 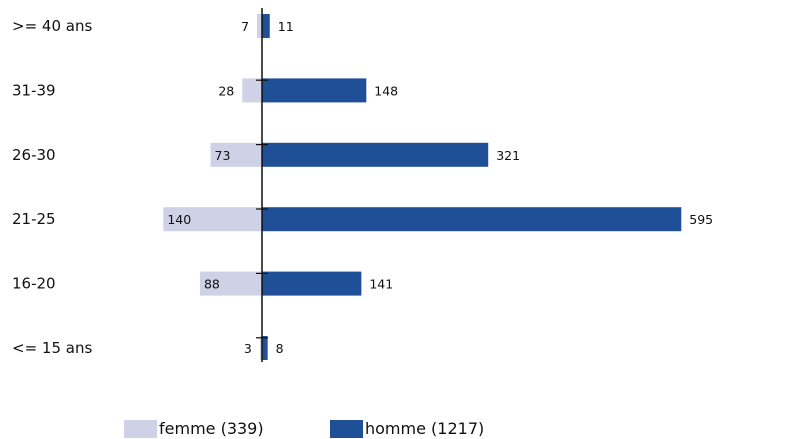 I want to click on value-label-femme-16-20: 88, so click(x=212, y=284).